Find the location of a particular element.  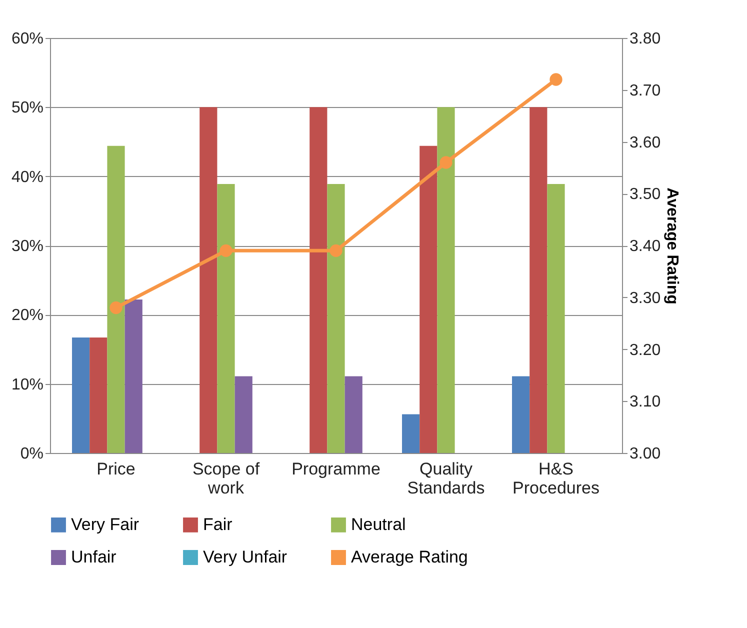

legend-label: Very Fair is located at coordinates (105, 524).